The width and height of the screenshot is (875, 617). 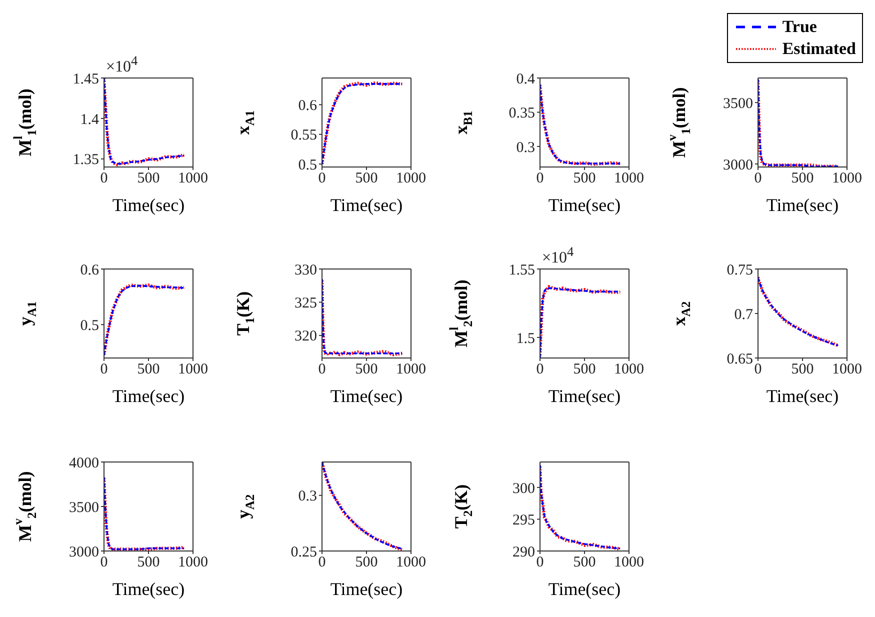 I want to click on y-tick-label: 325, so click(x=305, y=304).